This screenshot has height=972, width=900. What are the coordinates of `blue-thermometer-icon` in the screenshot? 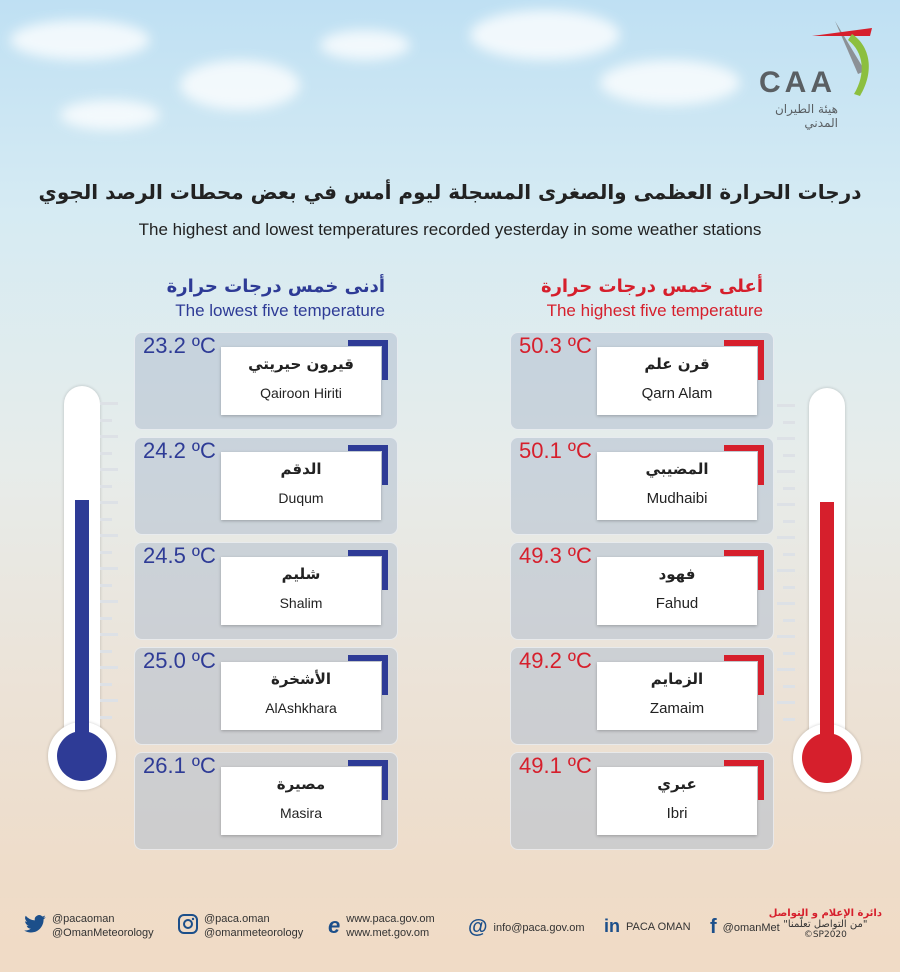 It's located at (83, 588).